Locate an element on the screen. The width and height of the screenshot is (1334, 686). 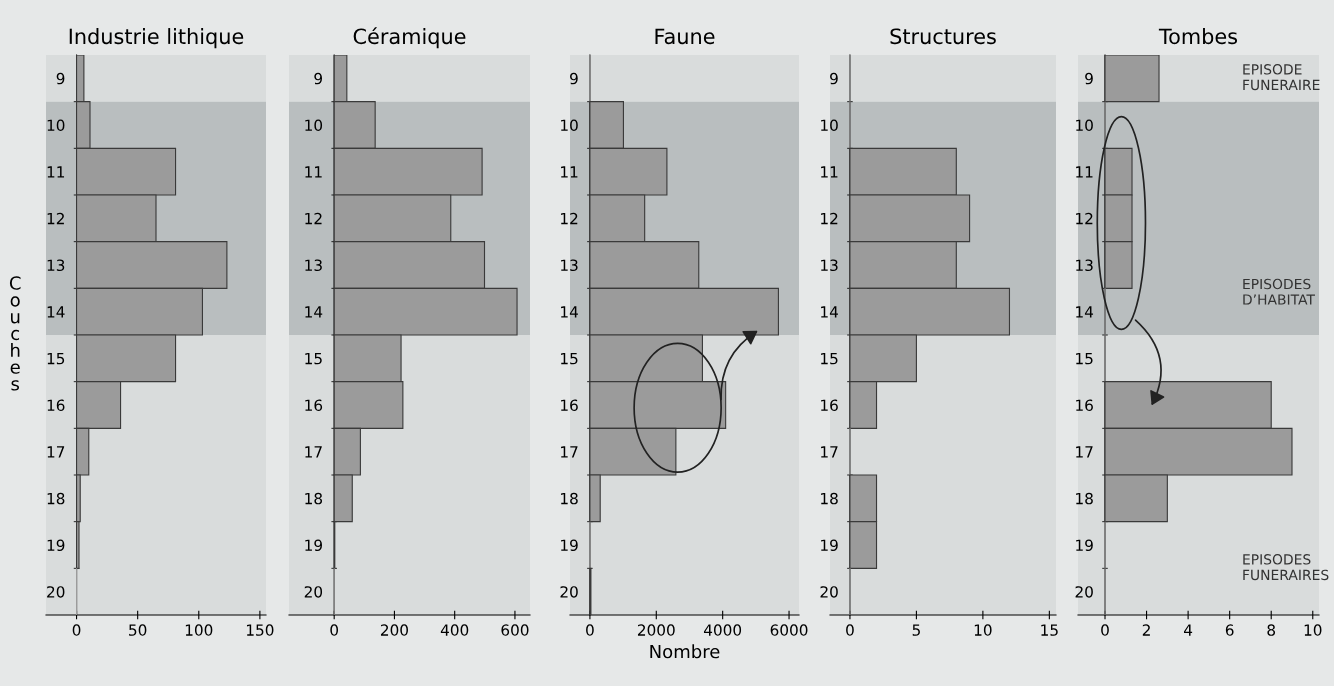
x-tick-label: 6 is located at coordinates (1229, 630).